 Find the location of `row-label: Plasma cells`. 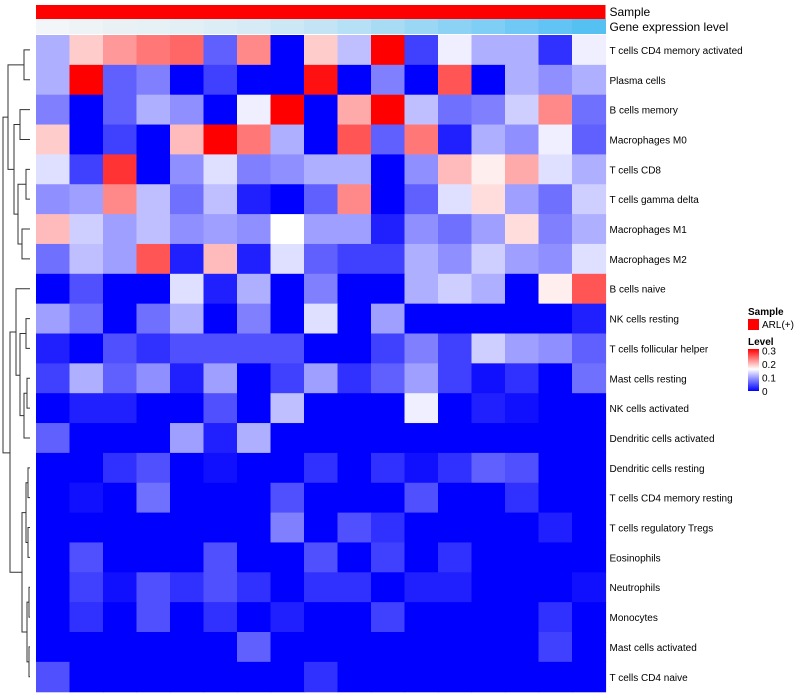

row-label: Plasma cells is located at coordinates (638, 81).